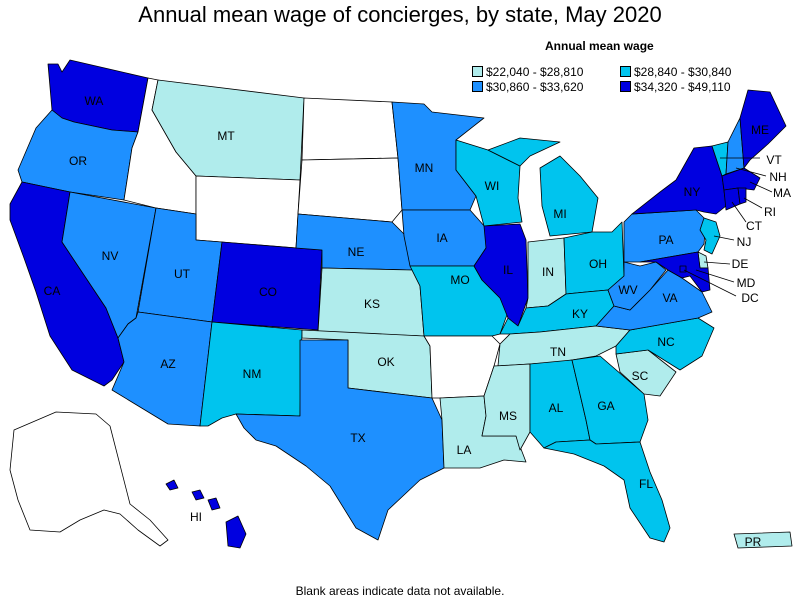  Describe the element at coordinates (350, 129) in the screenshot. I see `state-ND` at that location.